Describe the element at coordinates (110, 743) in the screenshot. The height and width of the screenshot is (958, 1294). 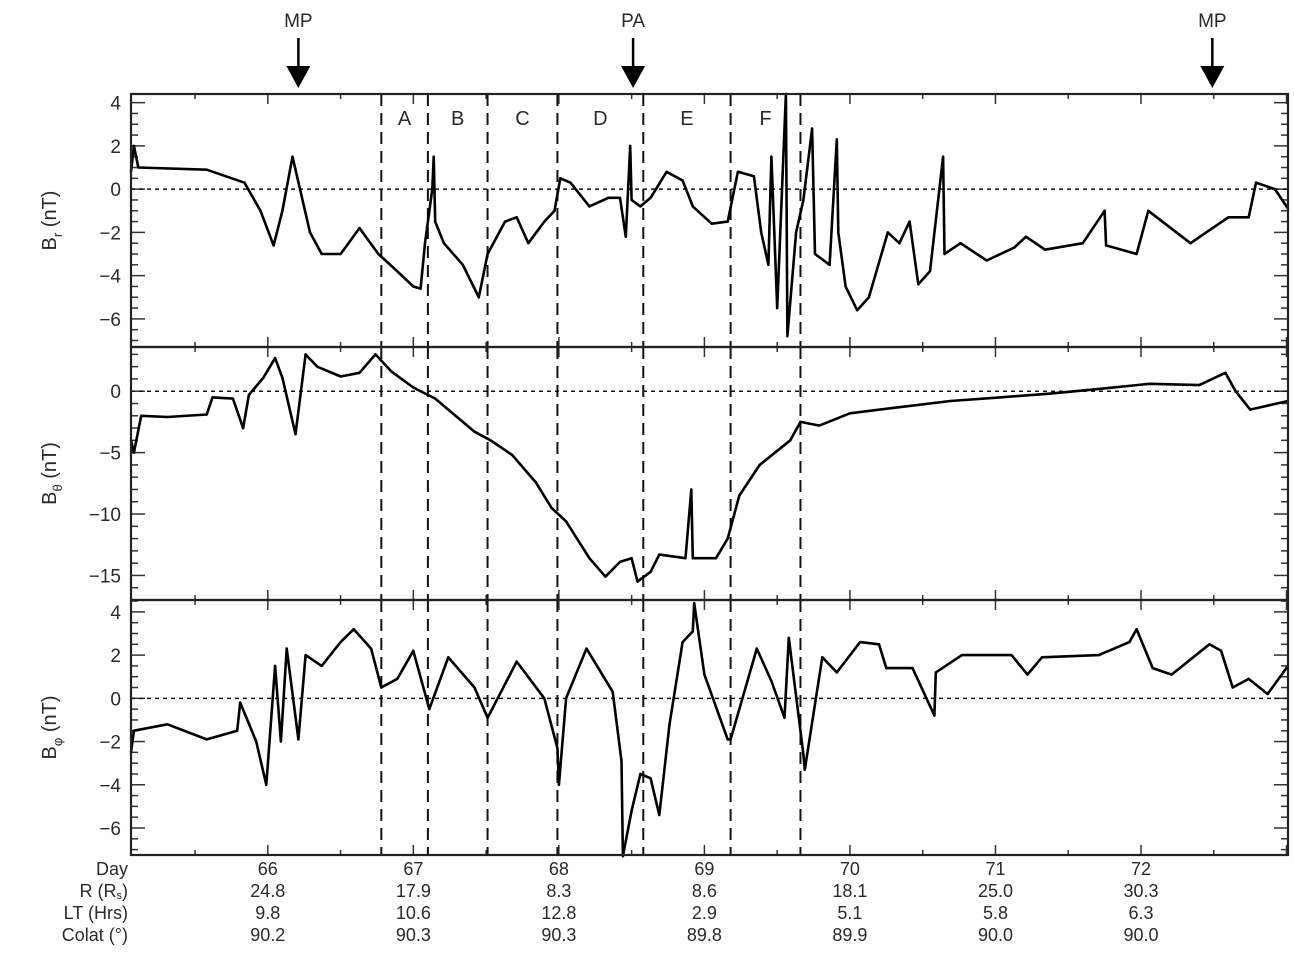
I see `y-tick-label: −2` at that location.